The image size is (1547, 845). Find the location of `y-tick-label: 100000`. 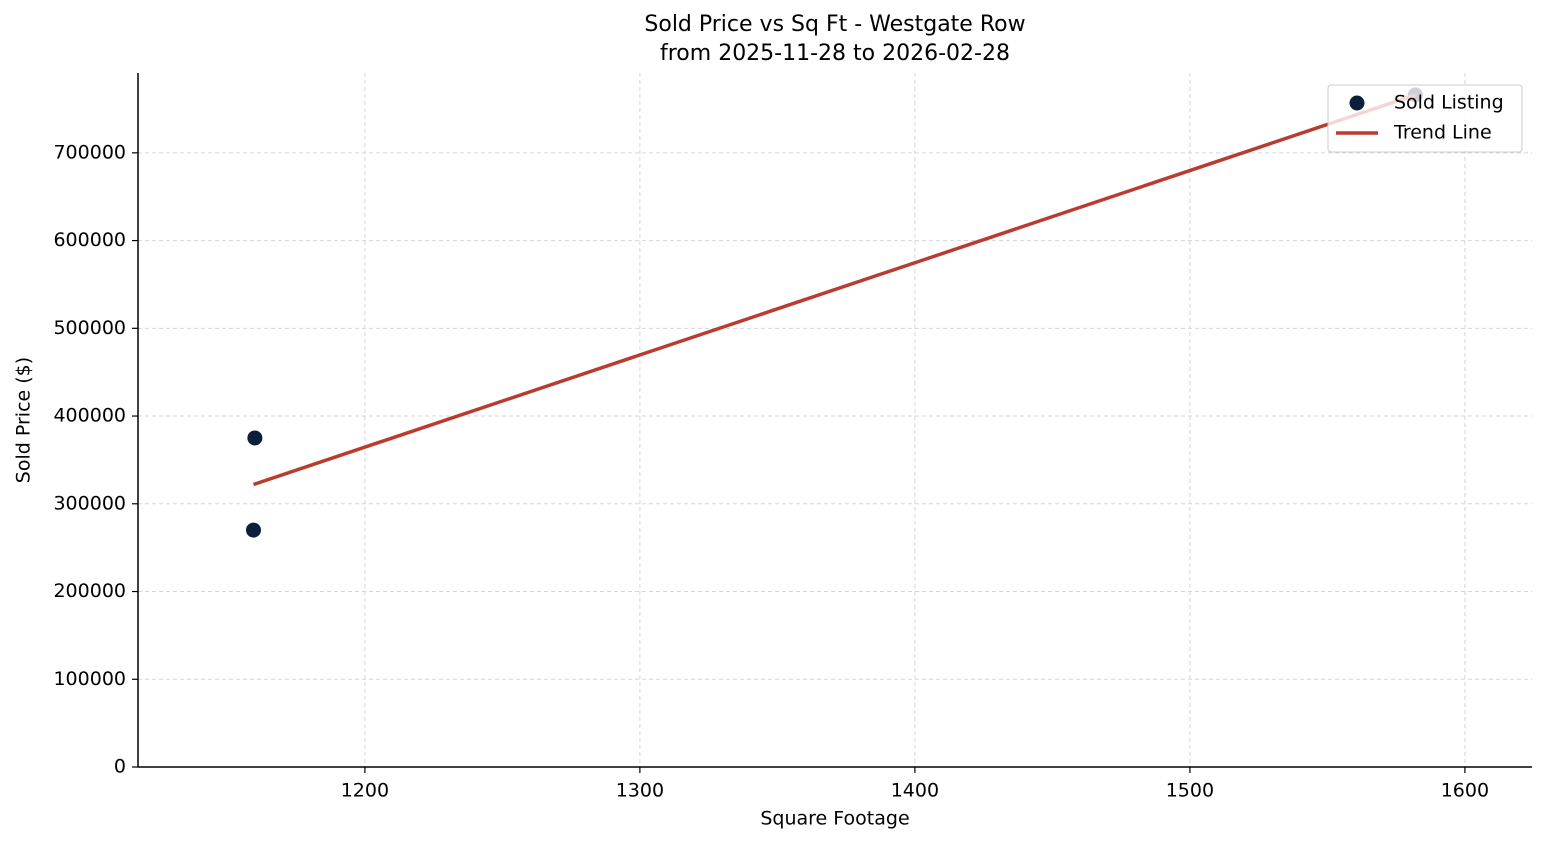

y-tick-label: 100000 is located at coordinates (89, 679).